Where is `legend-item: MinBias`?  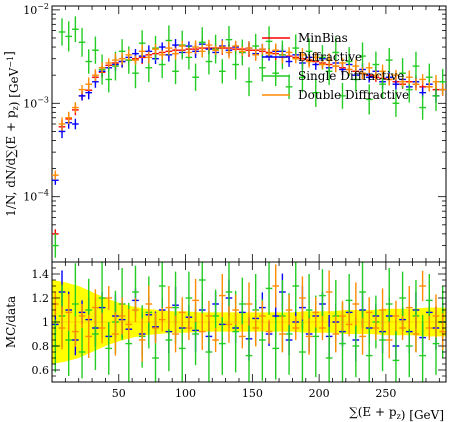
legend-item: MinBias is located at coordinates (305, 38).